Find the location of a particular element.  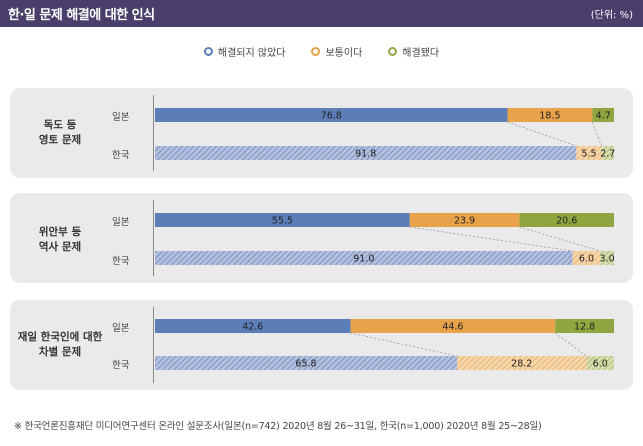

legend-item-neutral: 보통이다 is located at coordinates (336, 51).